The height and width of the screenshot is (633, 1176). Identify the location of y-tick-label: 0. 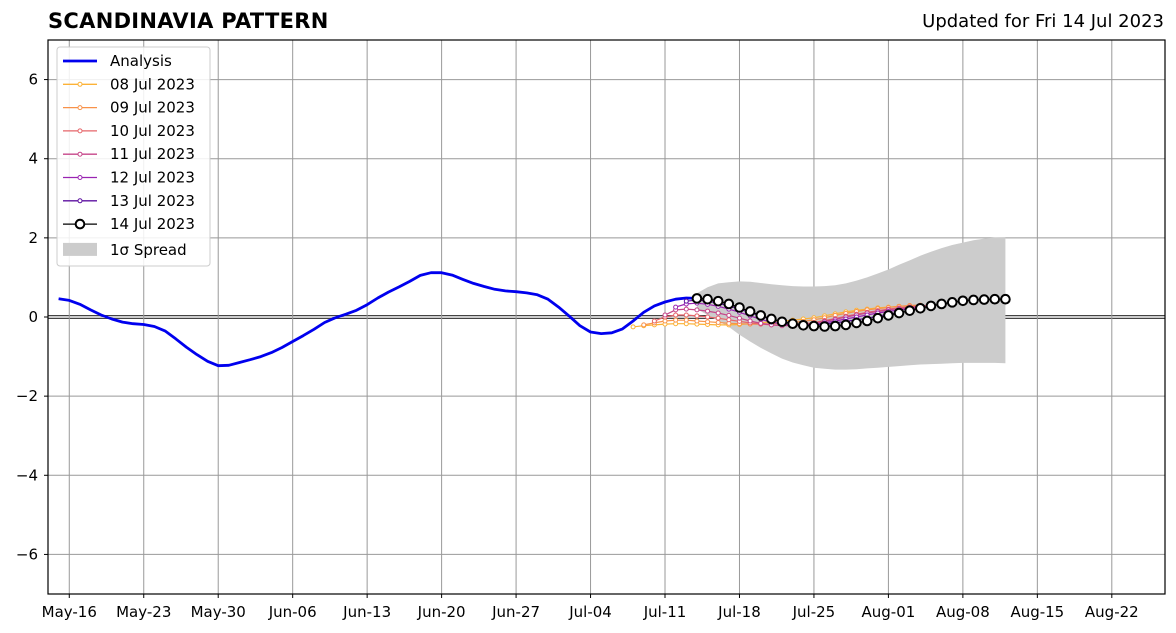
(33, 317).